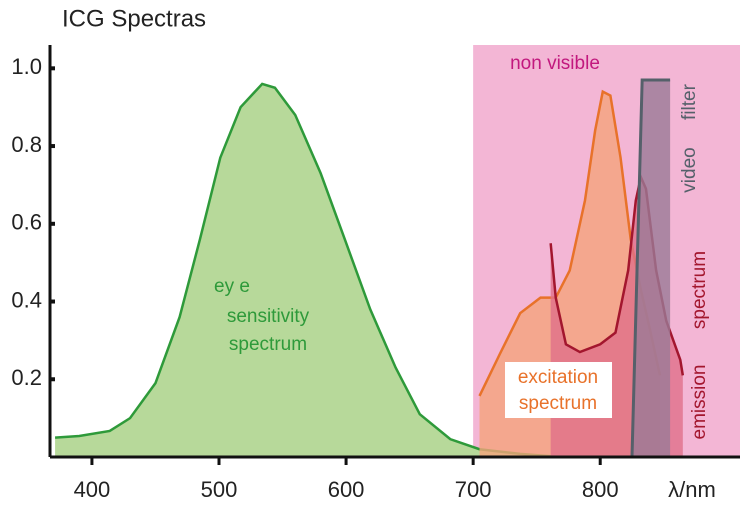 The width and height of the screenshot is (740, 510). What do you see at coordinates (26, 377) in the screenshot?
I see `y-tick-label: 0.2` at bounding box center [26, 377].